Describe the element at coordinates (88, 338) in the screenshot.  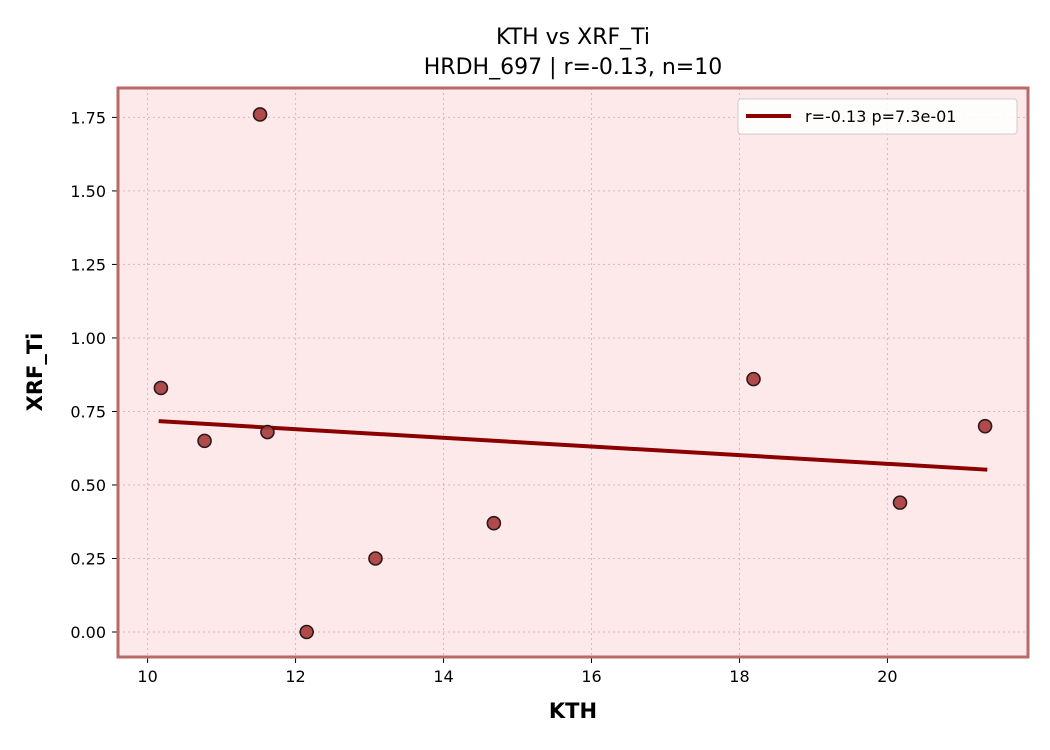
I see `y-tick-label: 1.00` at that location.